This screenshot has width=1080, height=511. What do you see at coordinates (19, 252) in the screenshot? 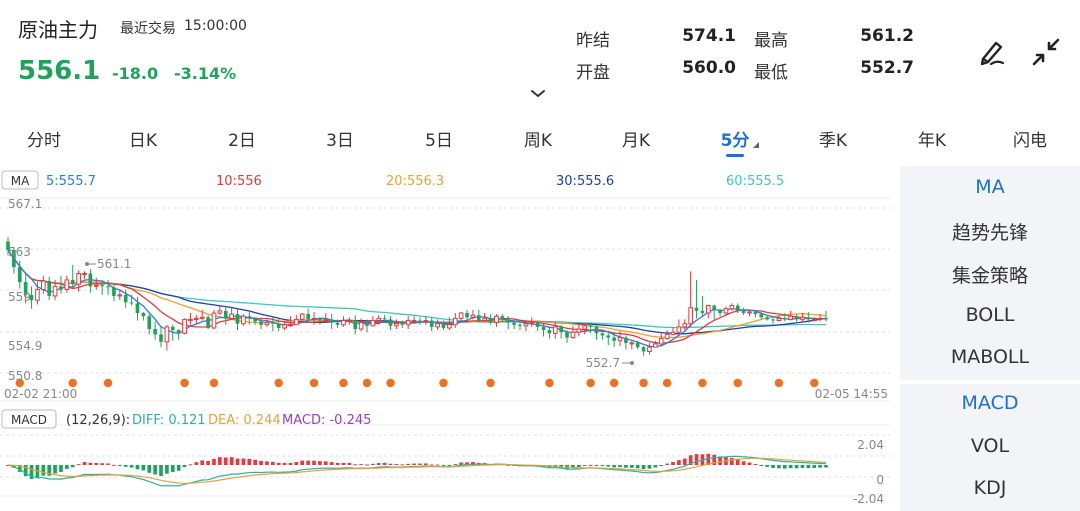
I see `y-tick-label: 563` at bounding box center [19, 252].